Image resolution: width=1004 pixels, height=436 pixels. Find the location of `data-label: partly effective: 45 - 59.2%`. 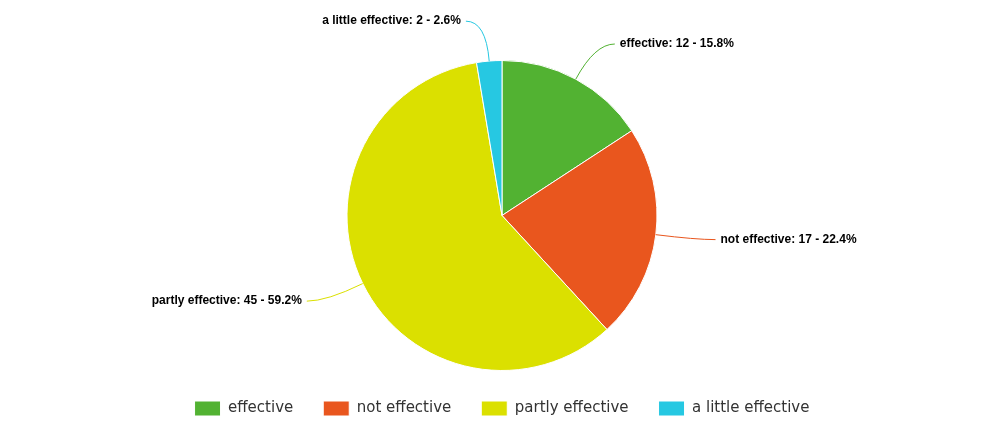

data-label: partly effective: 45 - 59.2% is located at coordinates (227, 300).